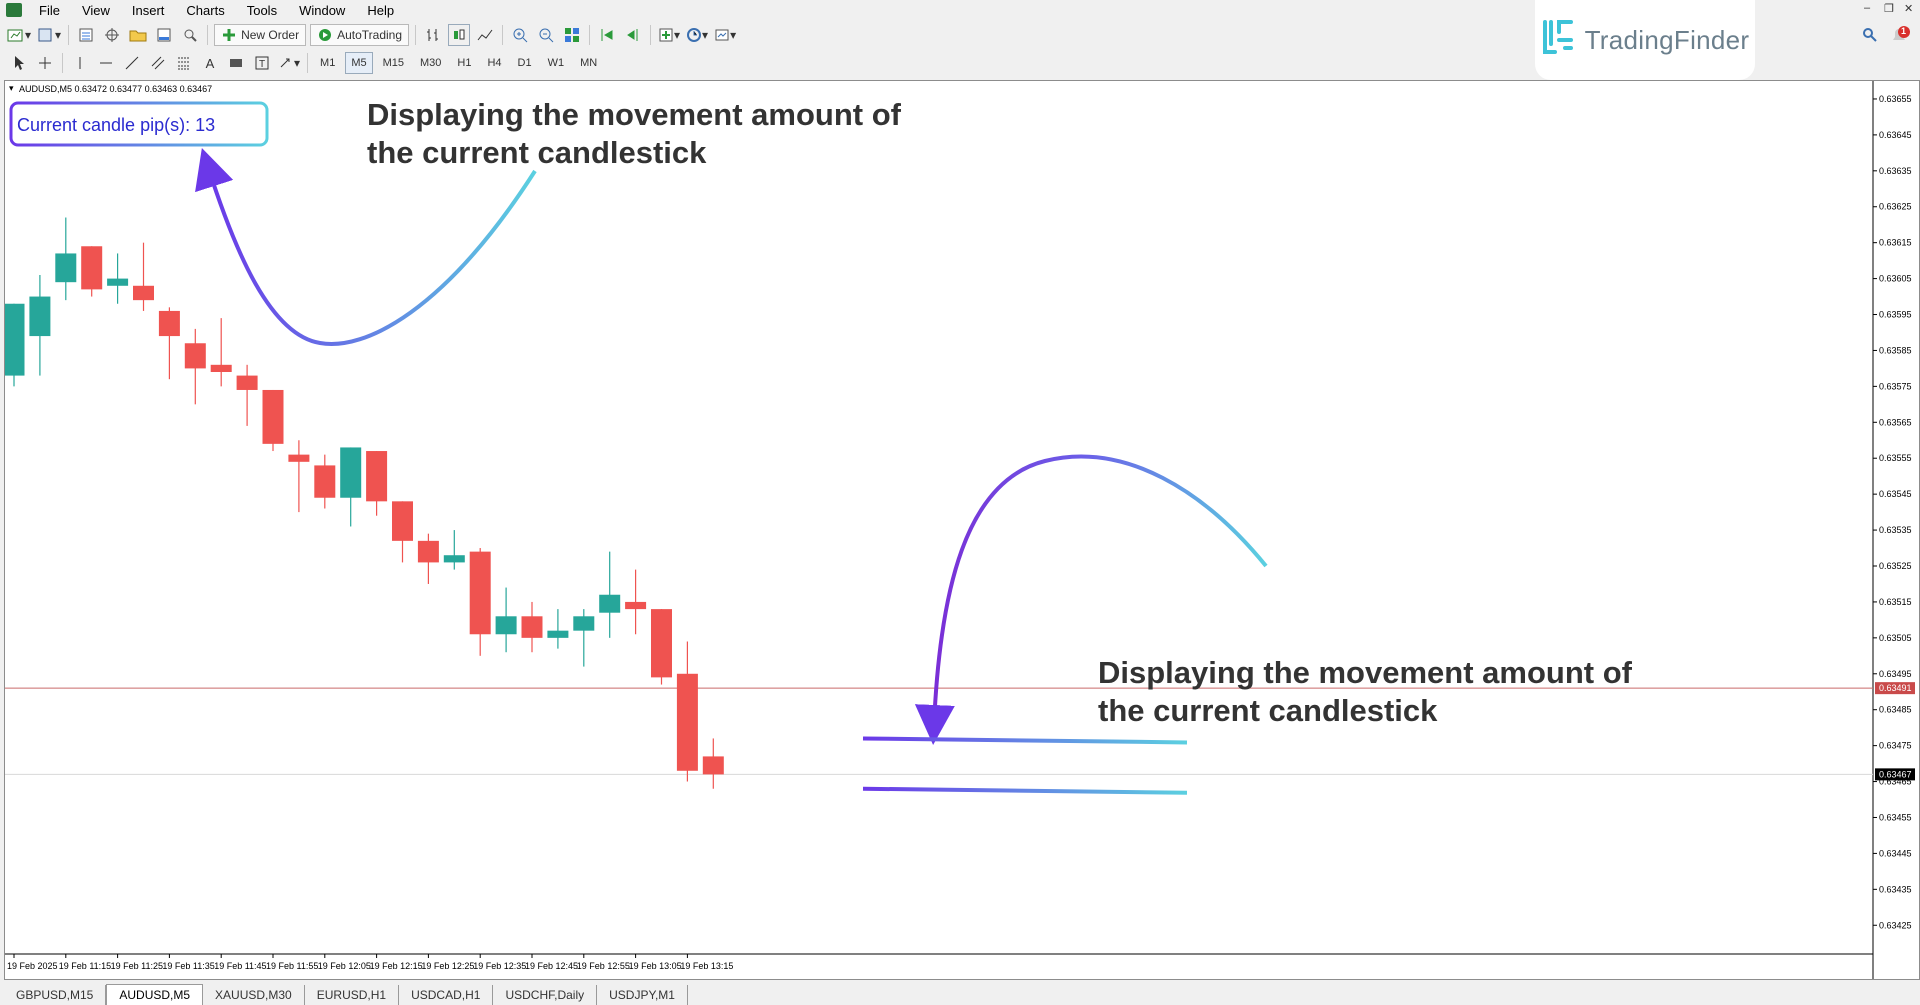 Image resolution: width=1920 pixels, height=1005 pixels. Describe the element at coordinates (1025, 740) in the screenshot. I see `current-candle-high-line` at that location.